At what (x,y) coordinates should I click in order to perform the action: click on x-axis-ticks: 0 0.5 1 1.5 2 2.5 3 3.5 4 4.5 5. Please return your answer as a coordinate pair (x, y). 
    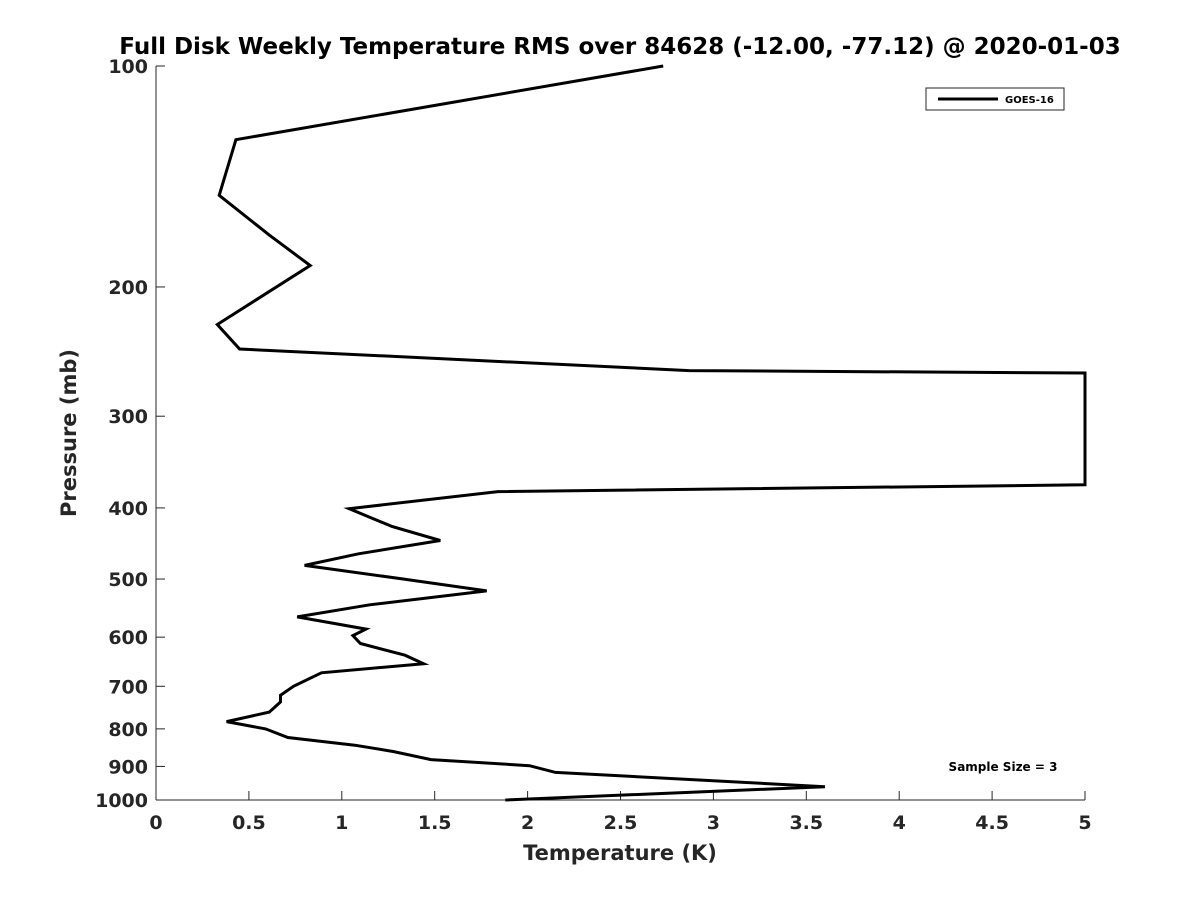
    Looking at the image, I should click on (620, 812).